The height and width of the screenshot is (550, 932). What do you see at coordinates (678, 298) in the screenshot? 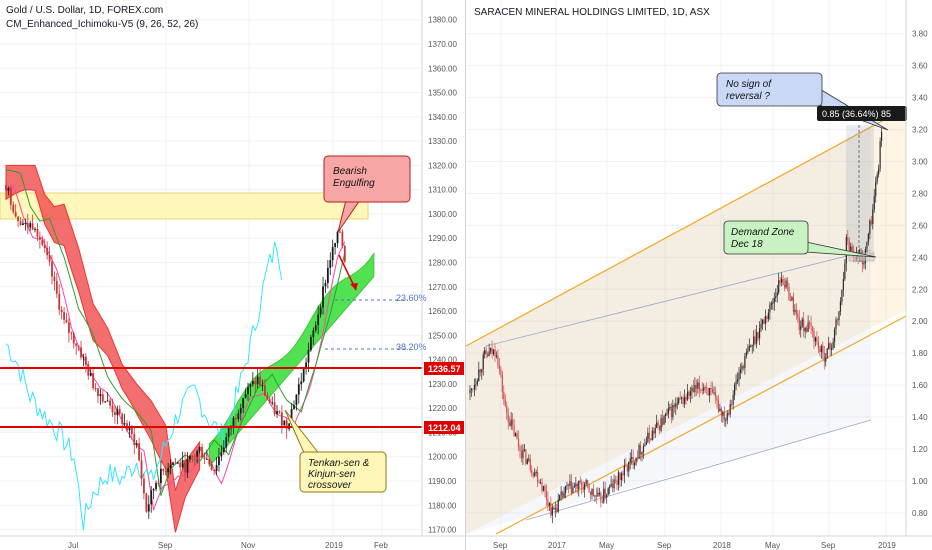
I see `channel-mid` at bounding box center [678, 298].